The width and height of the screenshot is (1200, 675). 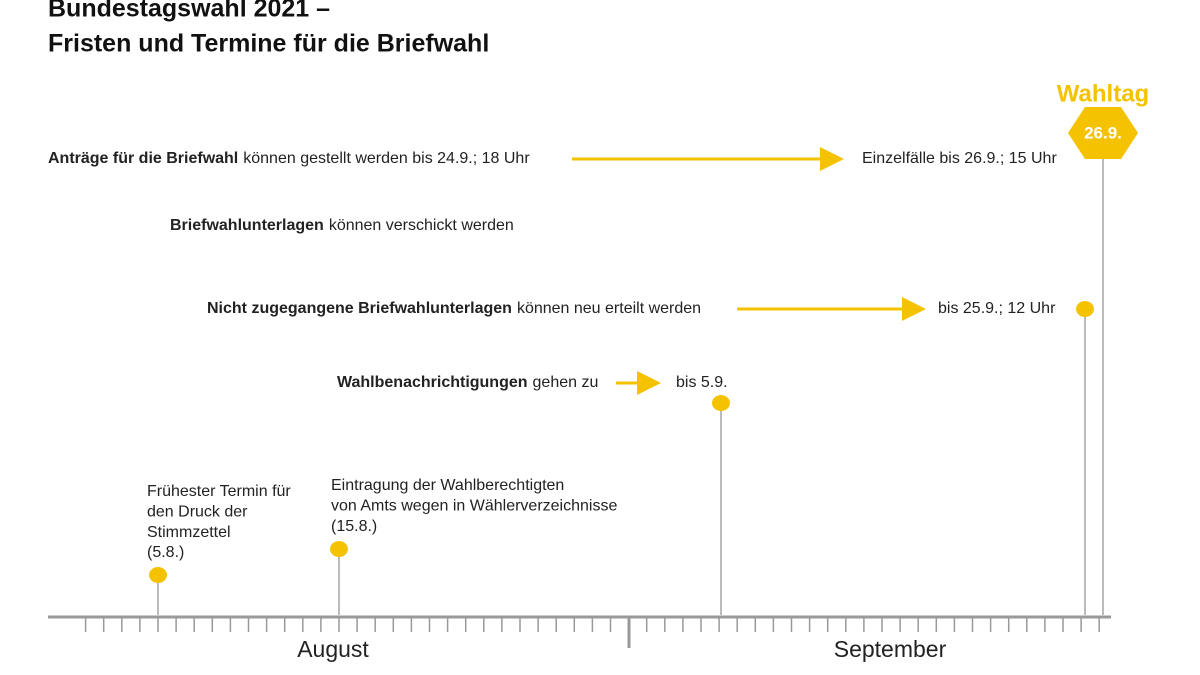 I want to click on row-rest: können gestellt werden bis 24.9.; 18 Uhr, so click(x=386, y=158).